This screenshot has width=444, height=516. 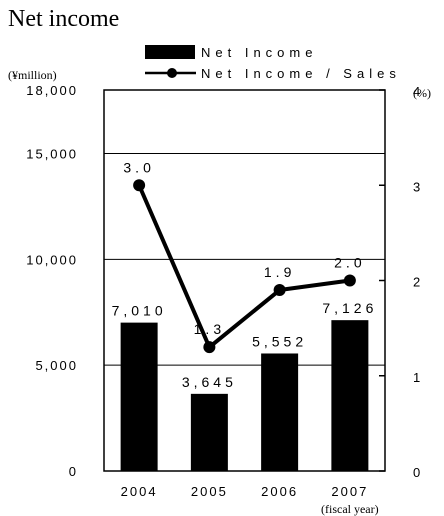 I want to click on ratio-value-label: 2.0, so click(x=349, y=263).